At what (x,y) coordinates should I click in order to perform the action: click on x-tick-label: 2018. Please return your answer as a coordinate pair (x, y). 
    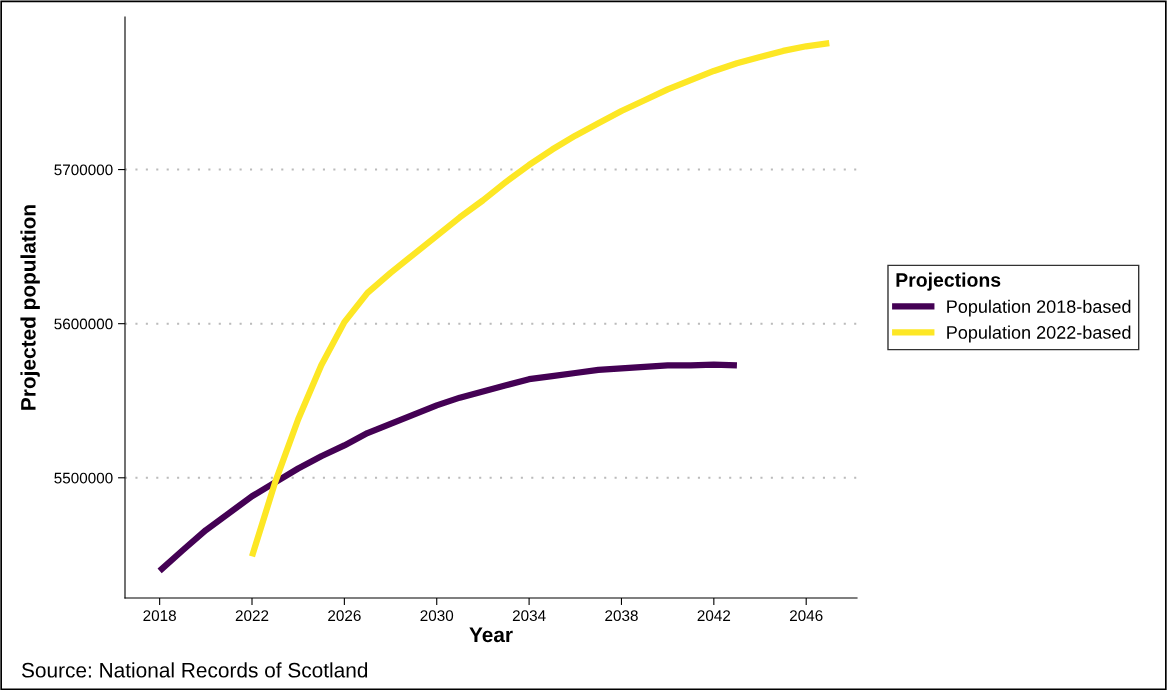
    Looking at the image, I should click on (159, 616).